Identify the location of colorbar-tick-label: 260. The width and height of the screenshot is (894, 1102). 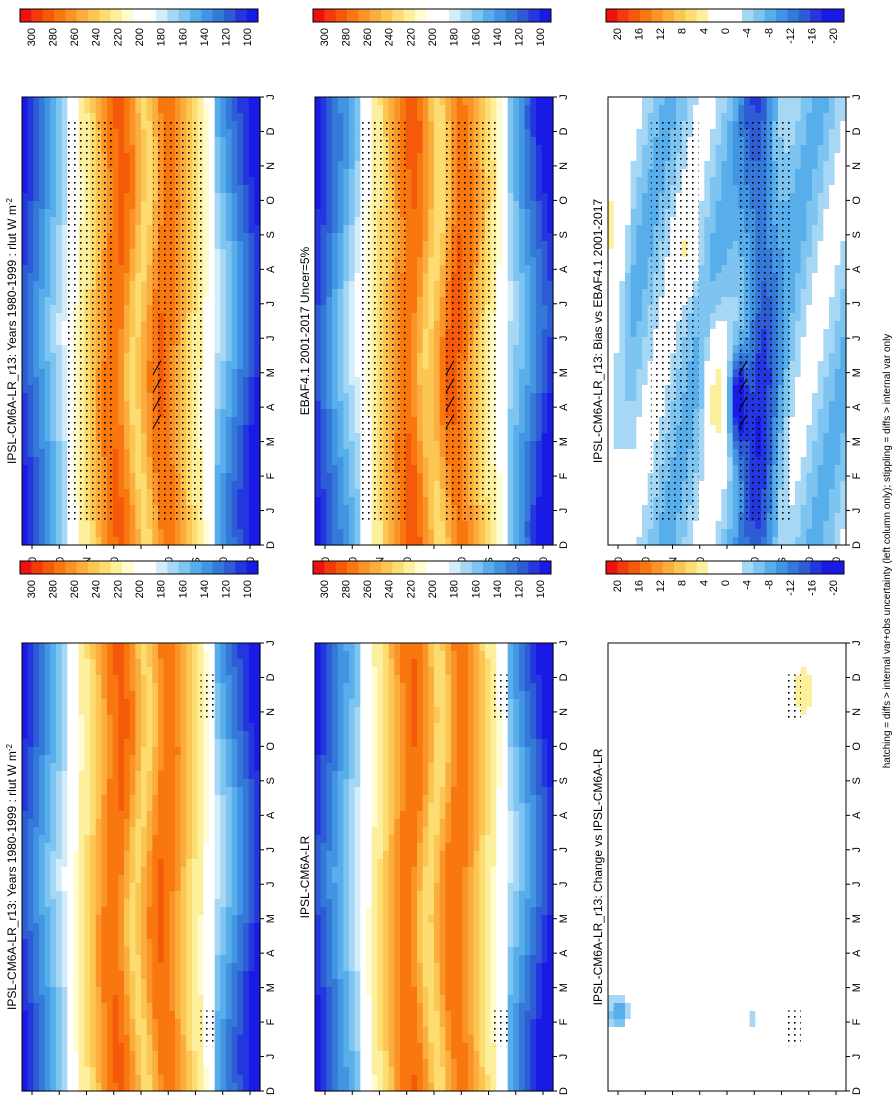
(75, 589).